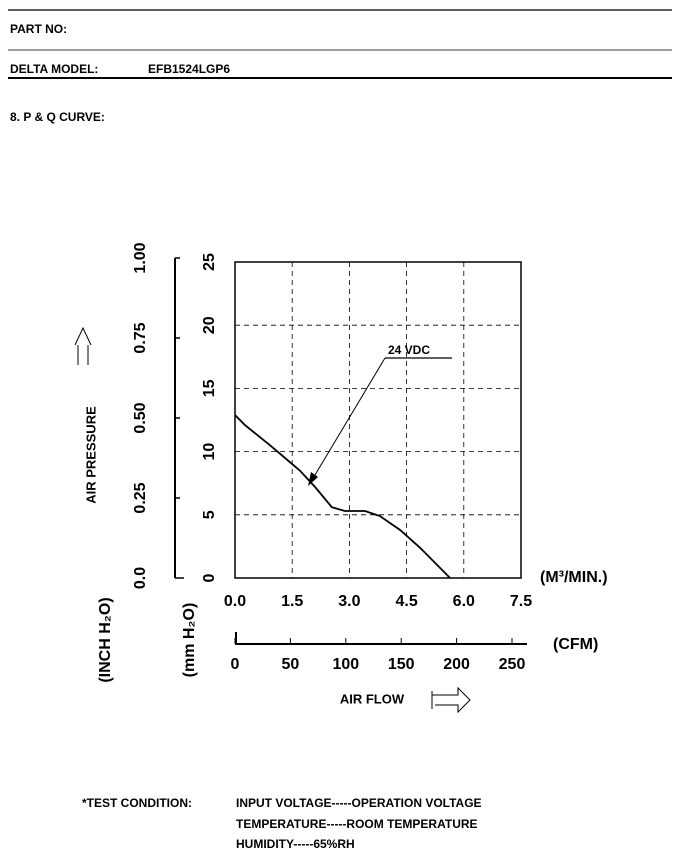 The image size is (683, 858). I want to click on x-tick-label: 1.5, so click(292, 601).